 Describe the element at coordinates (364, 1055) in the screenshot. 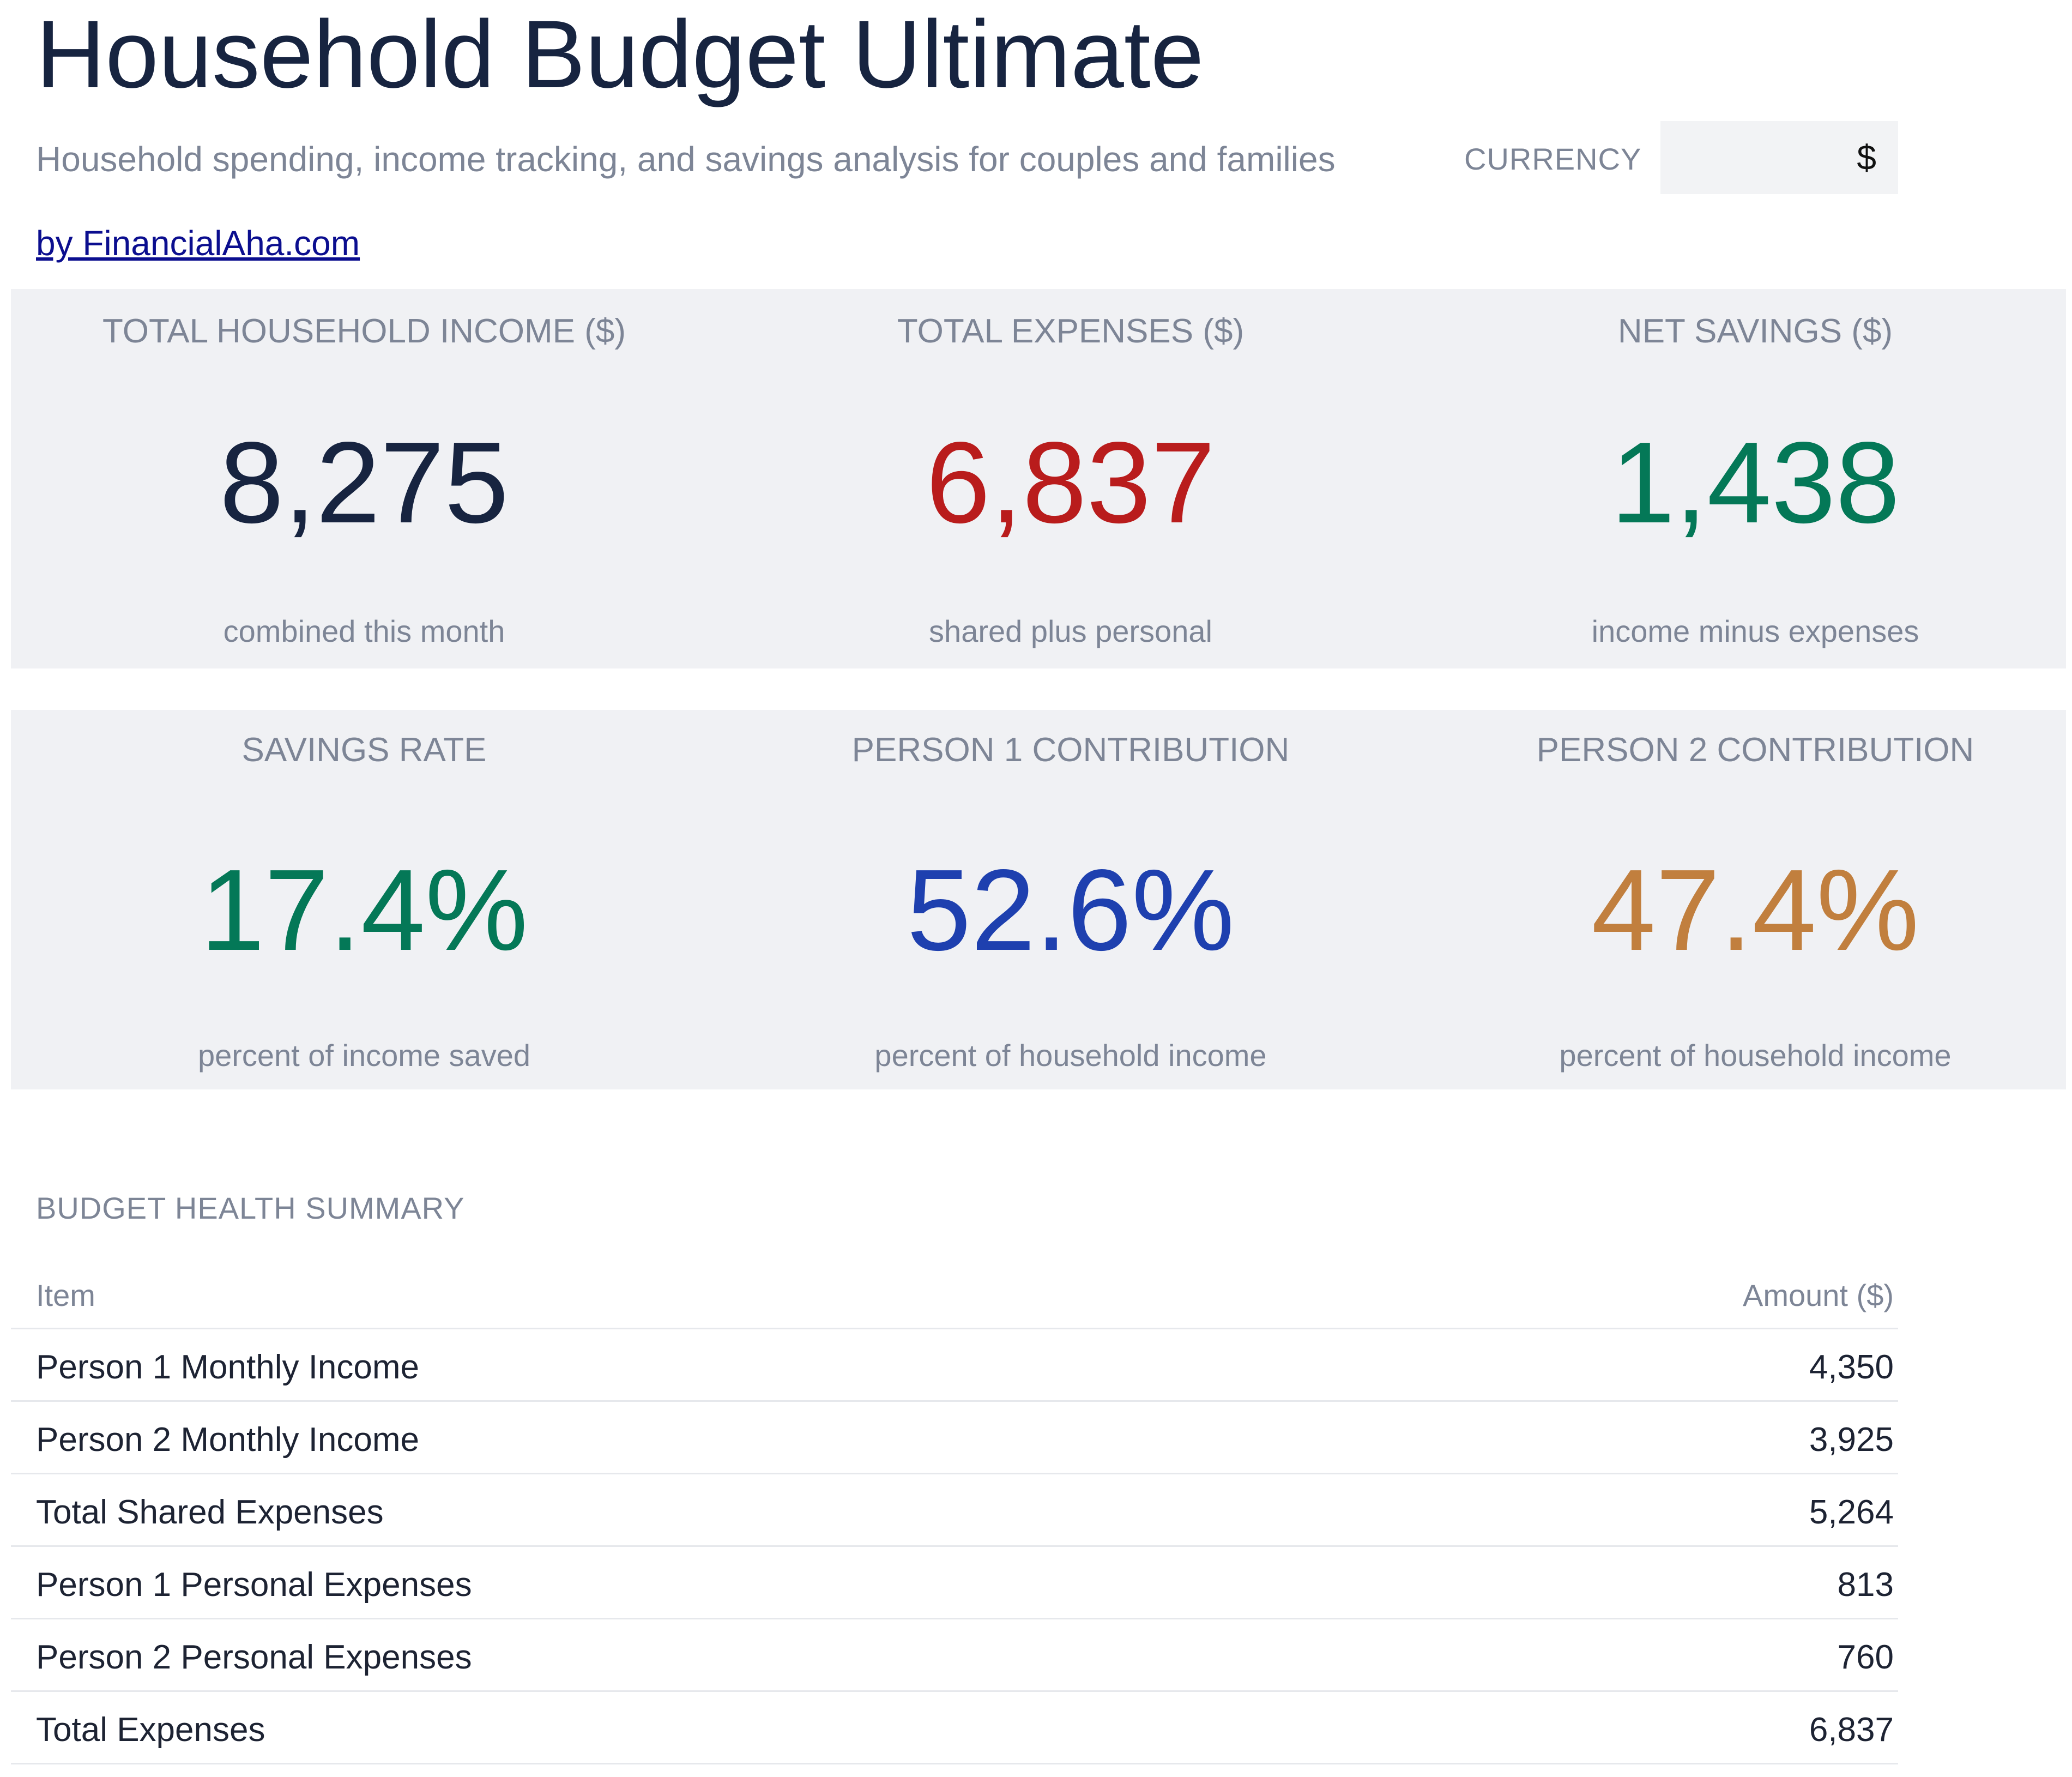

I see `kpi-caption: percent of income saved` at that location.